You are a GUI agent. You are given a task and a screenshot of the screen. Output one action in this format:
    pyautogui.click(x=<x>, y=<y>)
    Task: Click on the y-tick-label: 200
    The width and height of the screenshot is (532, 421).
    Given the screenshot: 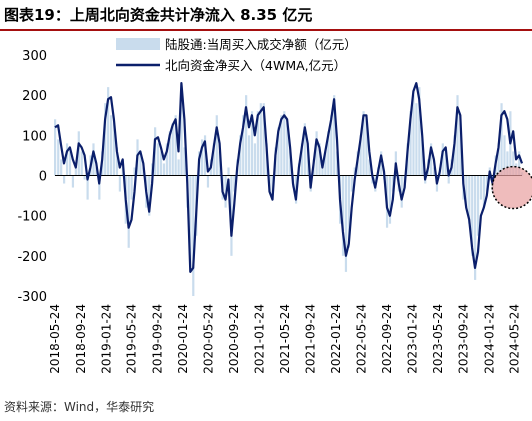 What is the action you would take?
    pyautogui.click(x=34, y=96)
    